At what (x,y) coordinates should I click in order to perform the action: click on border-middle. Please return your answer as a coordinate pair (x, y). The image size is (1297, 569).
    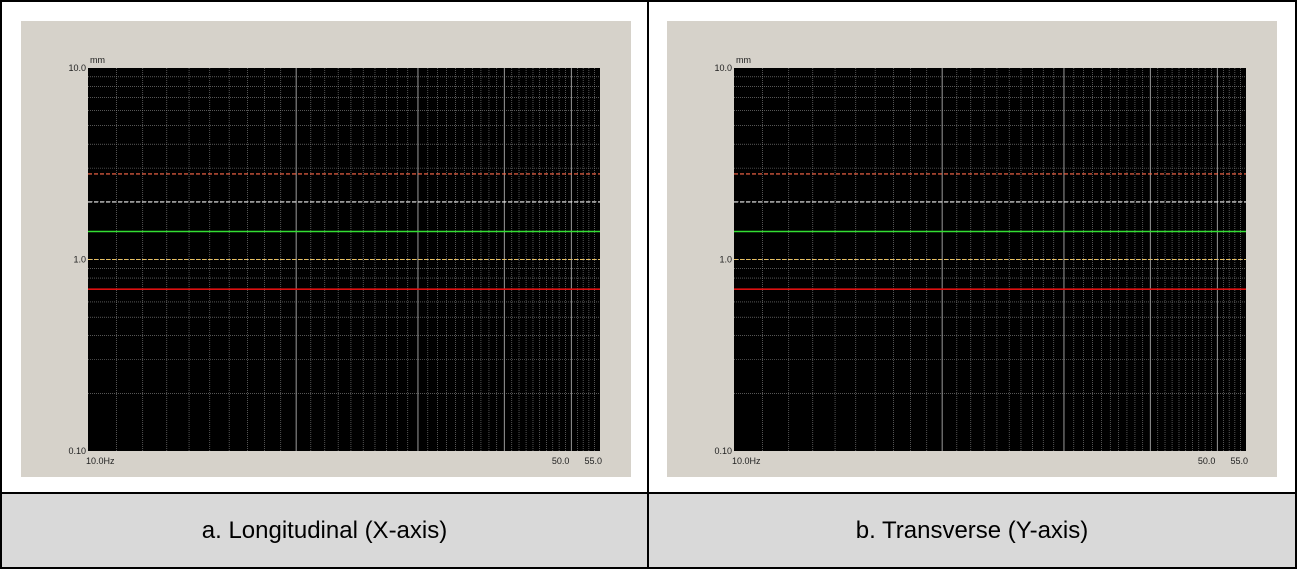
    Looking at the image, I should click on (648, 284).